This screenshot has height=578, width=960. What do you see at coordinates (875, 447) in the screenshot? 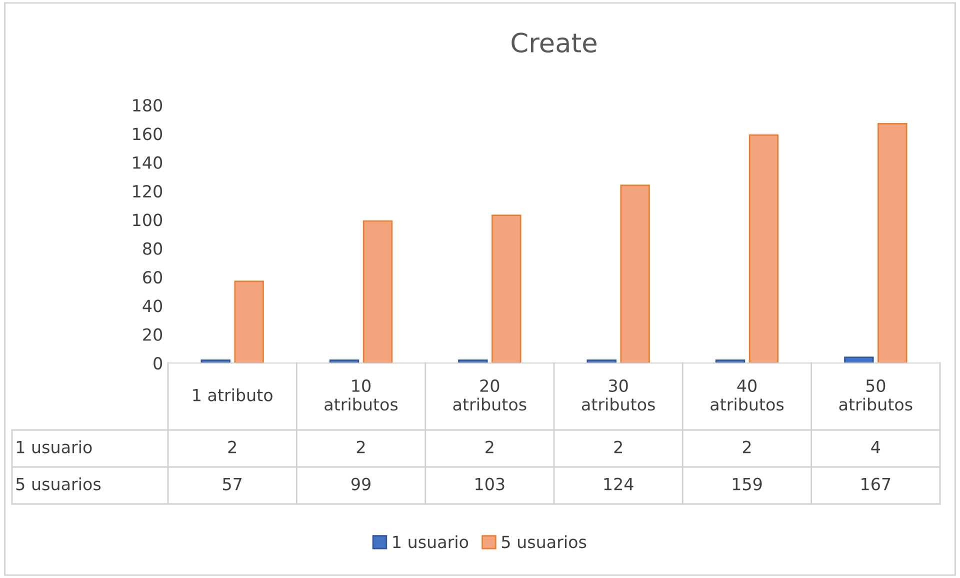
I see `data-label: 4` at bounding box center [875, 447].